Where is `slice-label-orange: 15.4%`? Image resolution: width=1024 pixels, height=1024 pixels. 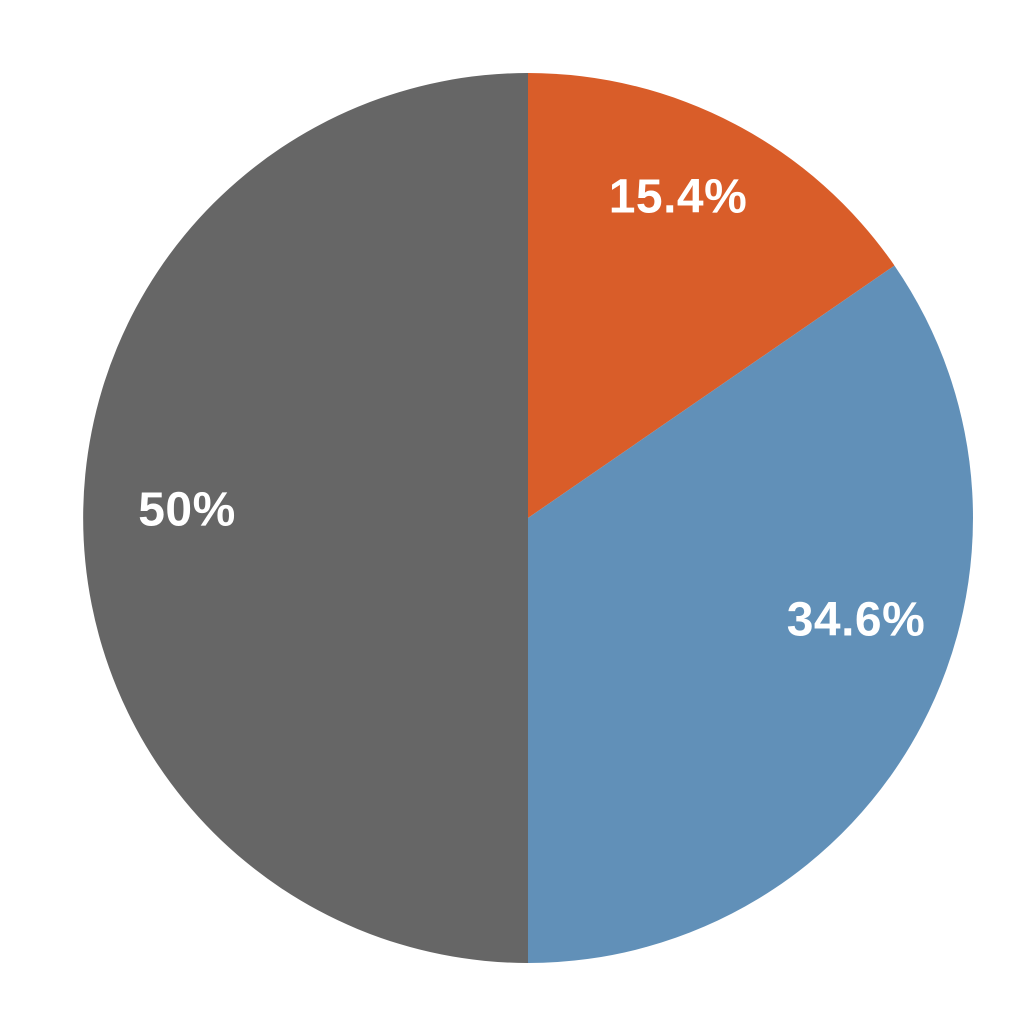 slice-label-orange: 15.4% is located at coordinates (678, 197).